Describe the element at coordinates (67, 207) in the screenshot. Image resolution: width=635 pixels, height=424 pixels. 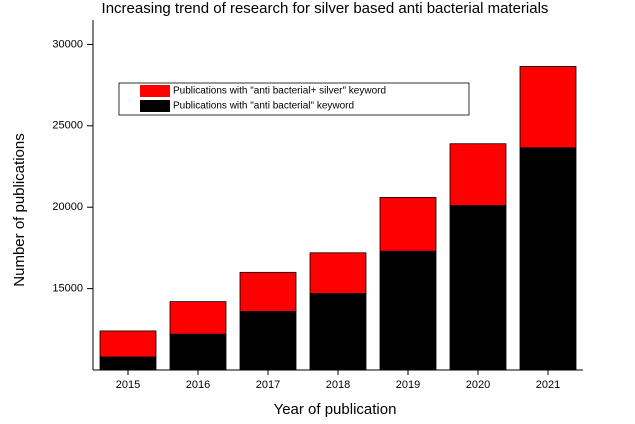
I see `y-tick-label: 20000` at that location.